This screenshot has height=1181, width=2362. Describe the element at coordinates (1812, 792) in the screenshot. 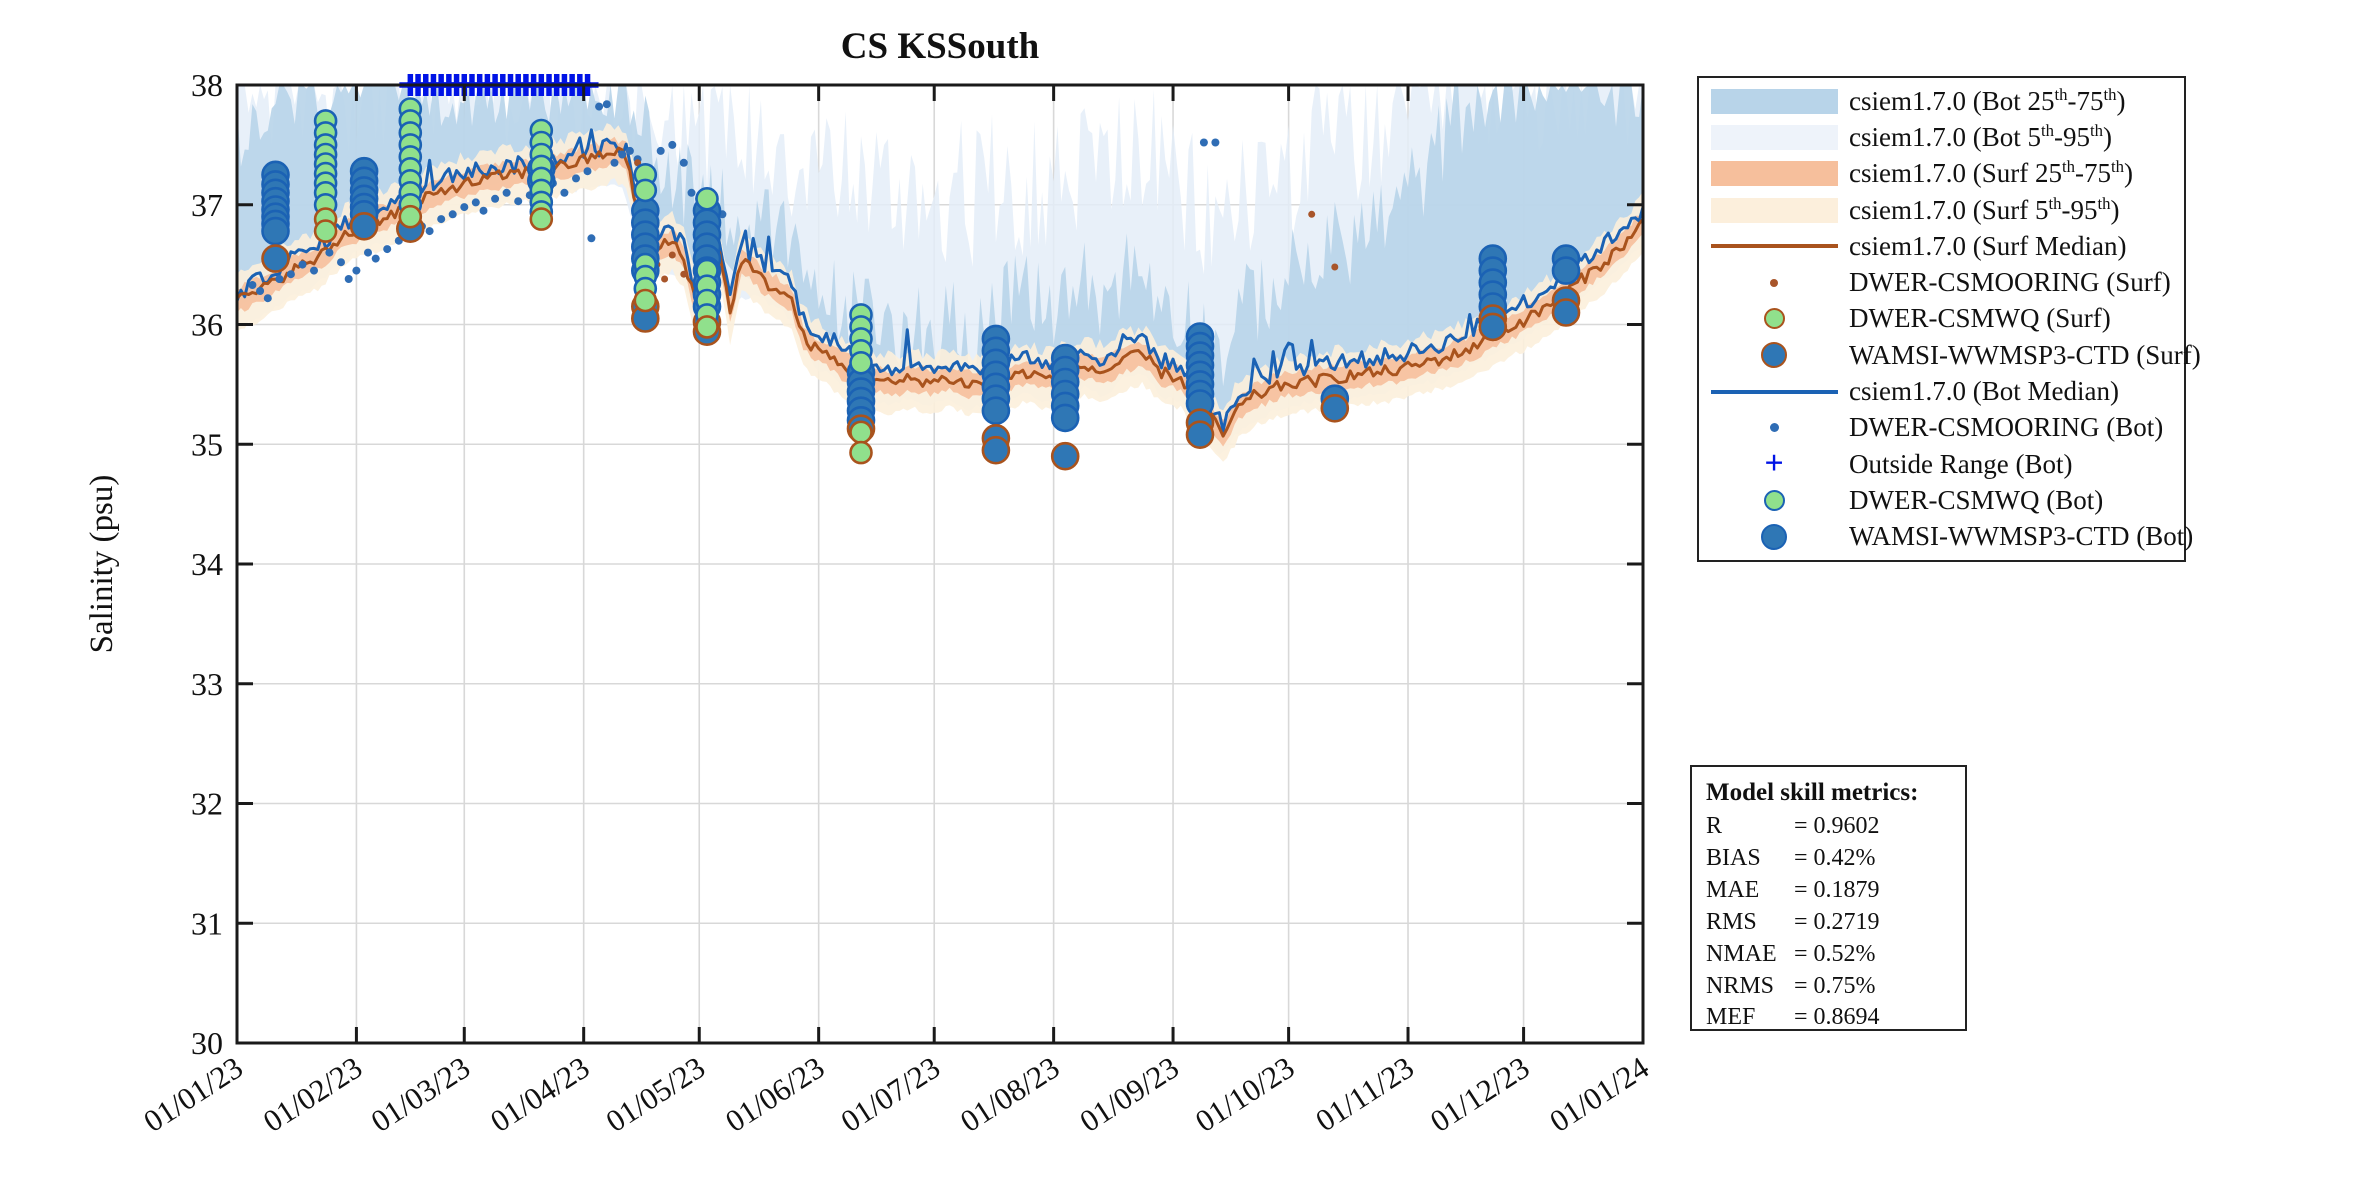

I see `metrics-title: Model skill metrics:` at that location.